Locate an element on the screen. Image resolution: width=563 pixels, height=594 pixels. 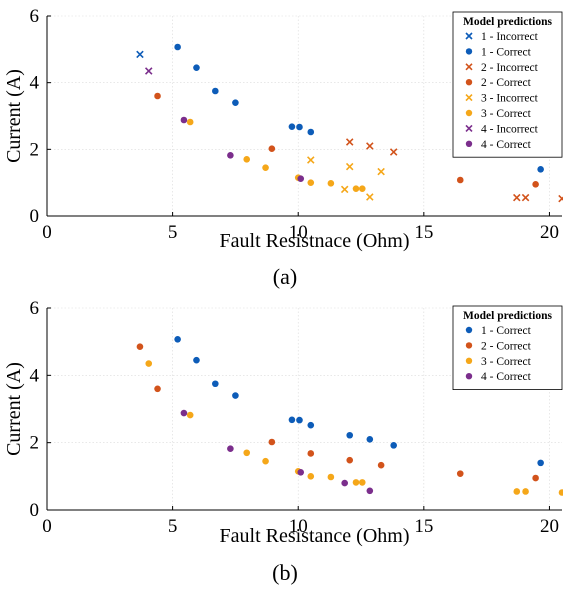
series-4-correct is located at coordinates (277, 452).